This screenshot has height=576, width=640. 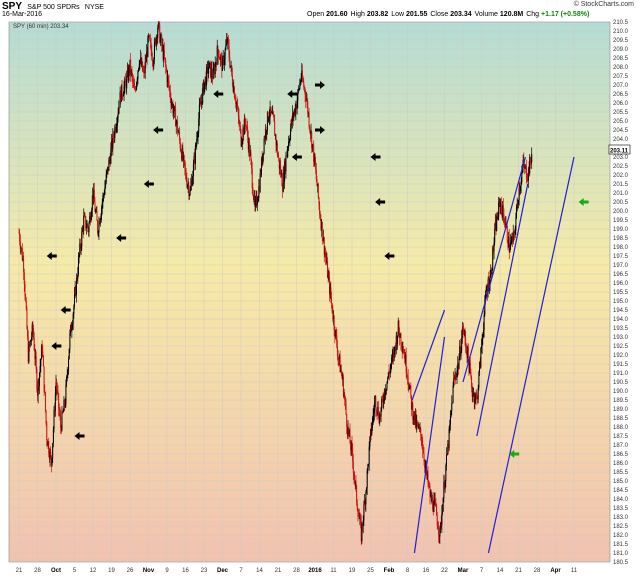 I want to click on low-value: 201.55, so click(x=416, y=14).